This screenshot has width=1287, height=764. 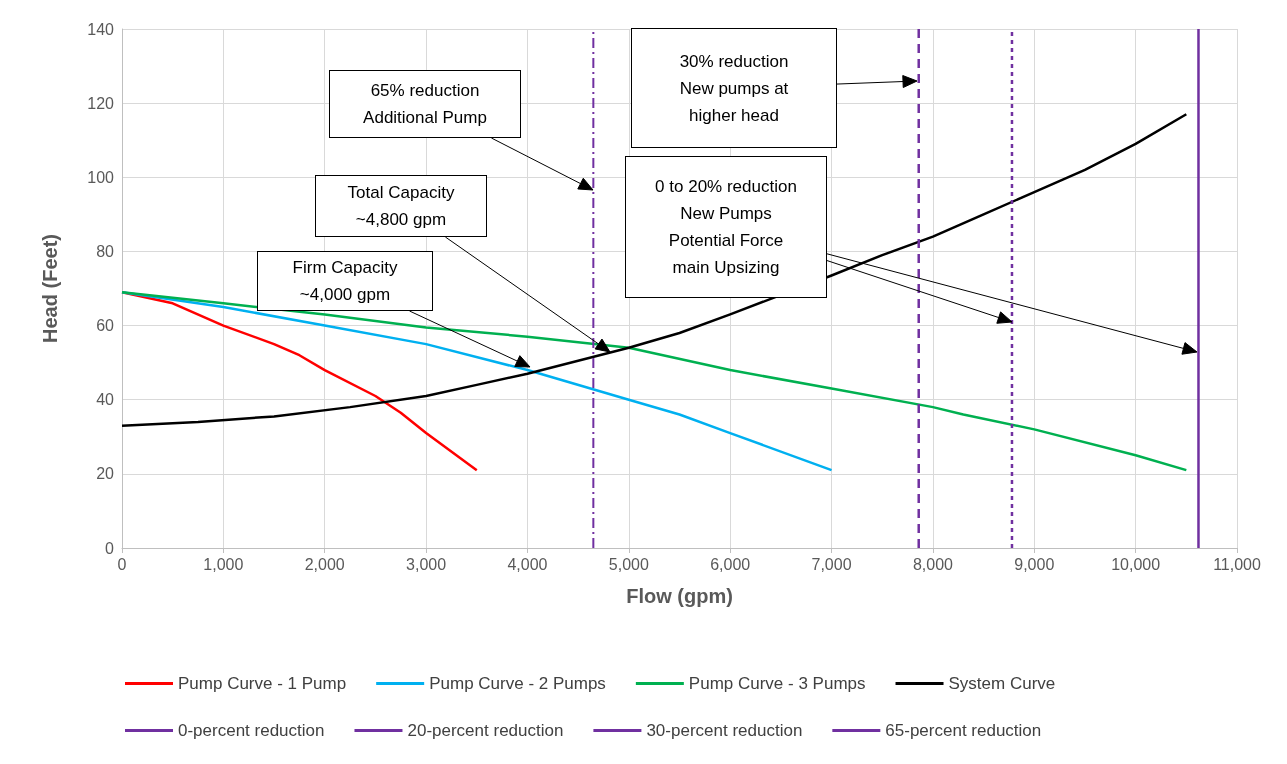 I want to click on x-tick-label: 11,000, so click(x=1237, y=564).